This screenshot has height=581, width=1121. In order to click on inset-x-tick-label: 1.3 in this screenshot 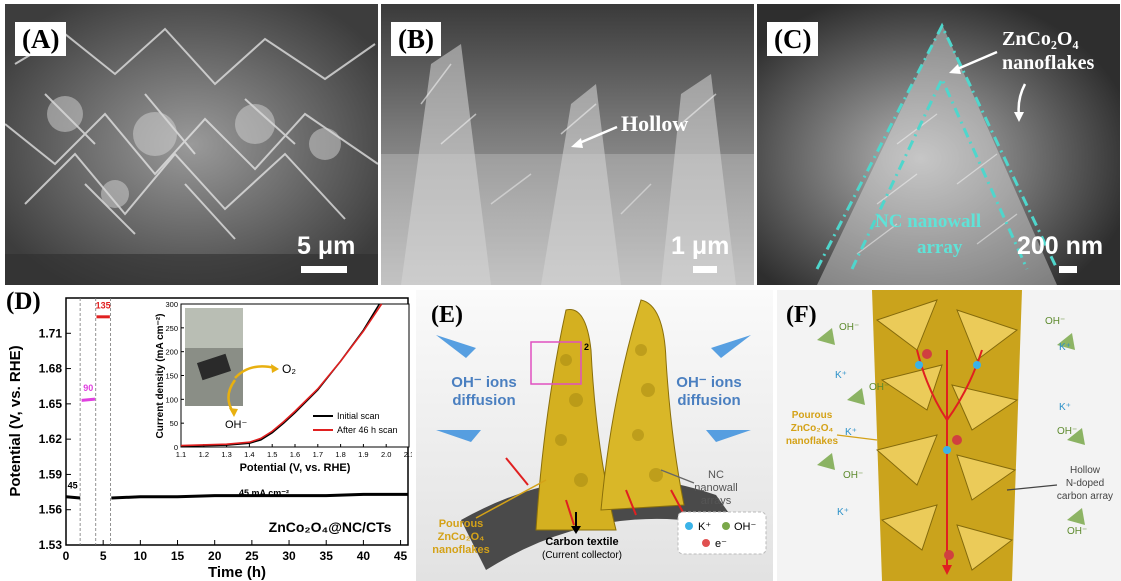, I will do `click(226, 454)`.